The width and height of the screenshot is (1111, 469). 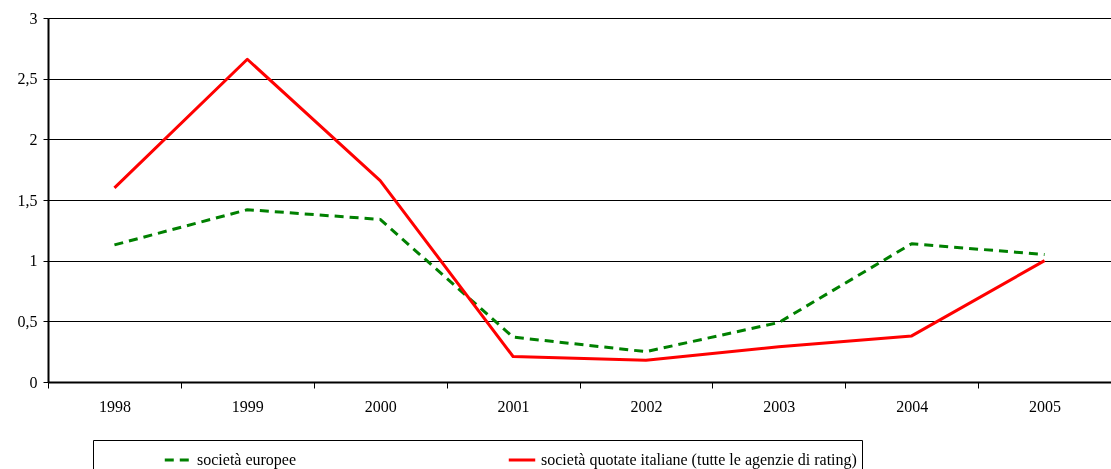 I want to click on x-tick-label: 1998, so click(x=114, y=406).